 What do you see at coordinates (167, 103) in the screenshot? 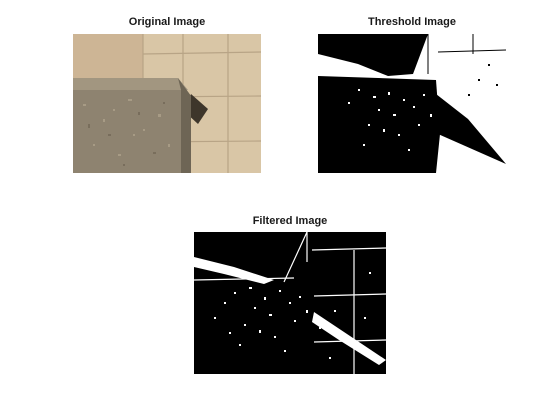
I see `original-image` at bounding box center [167, 103].